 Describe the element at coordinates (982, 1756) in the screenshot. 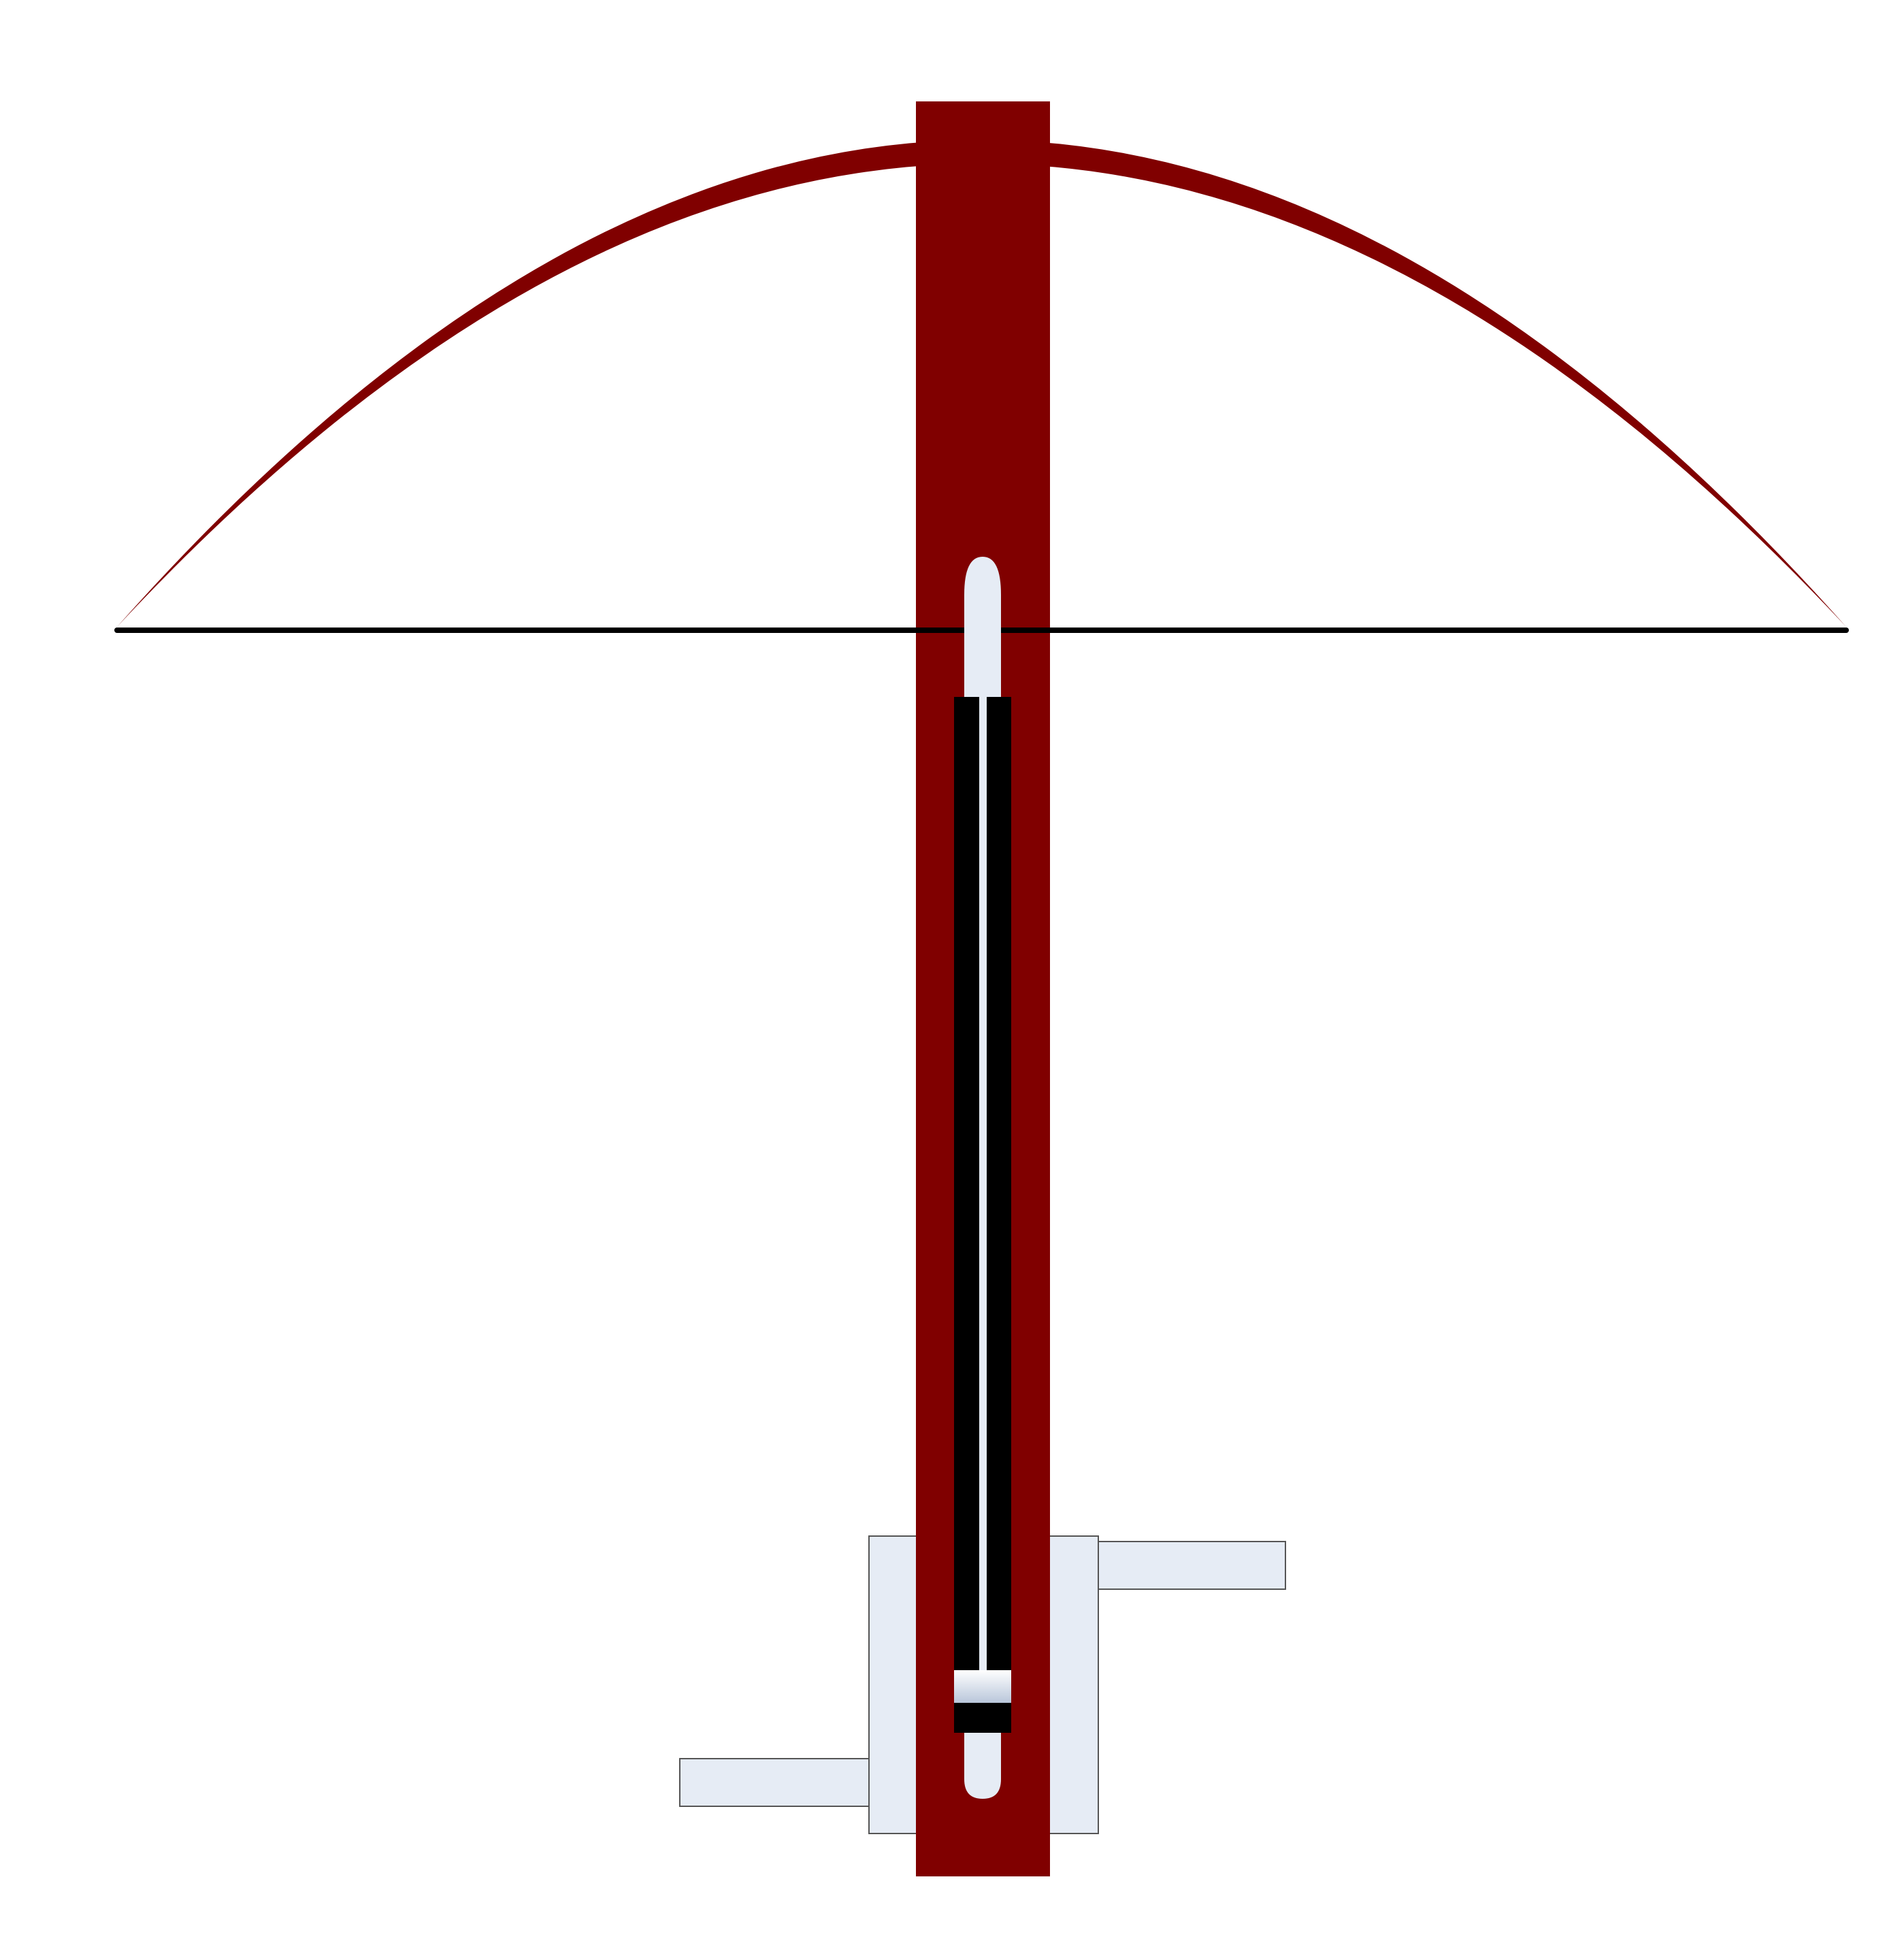

I see `slot-tail` at that location.